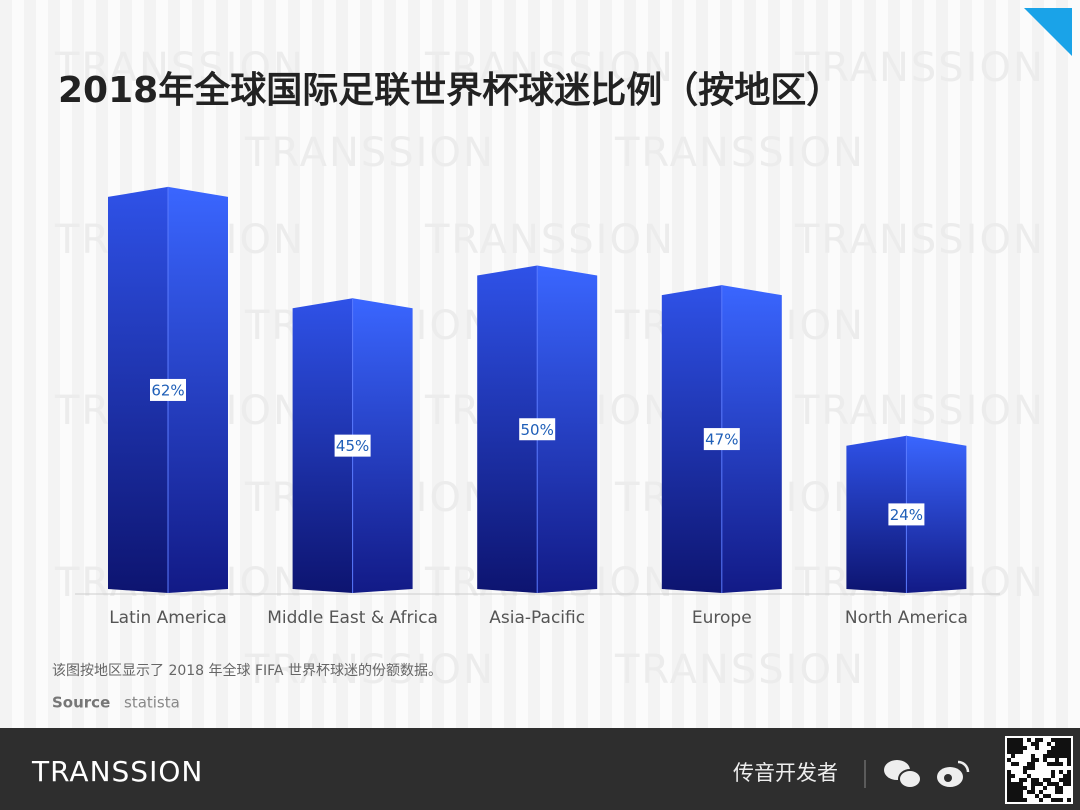 The height and width of the screenshot is (810, 1080). I want to click on value-label: 62%, so click(167, 390).